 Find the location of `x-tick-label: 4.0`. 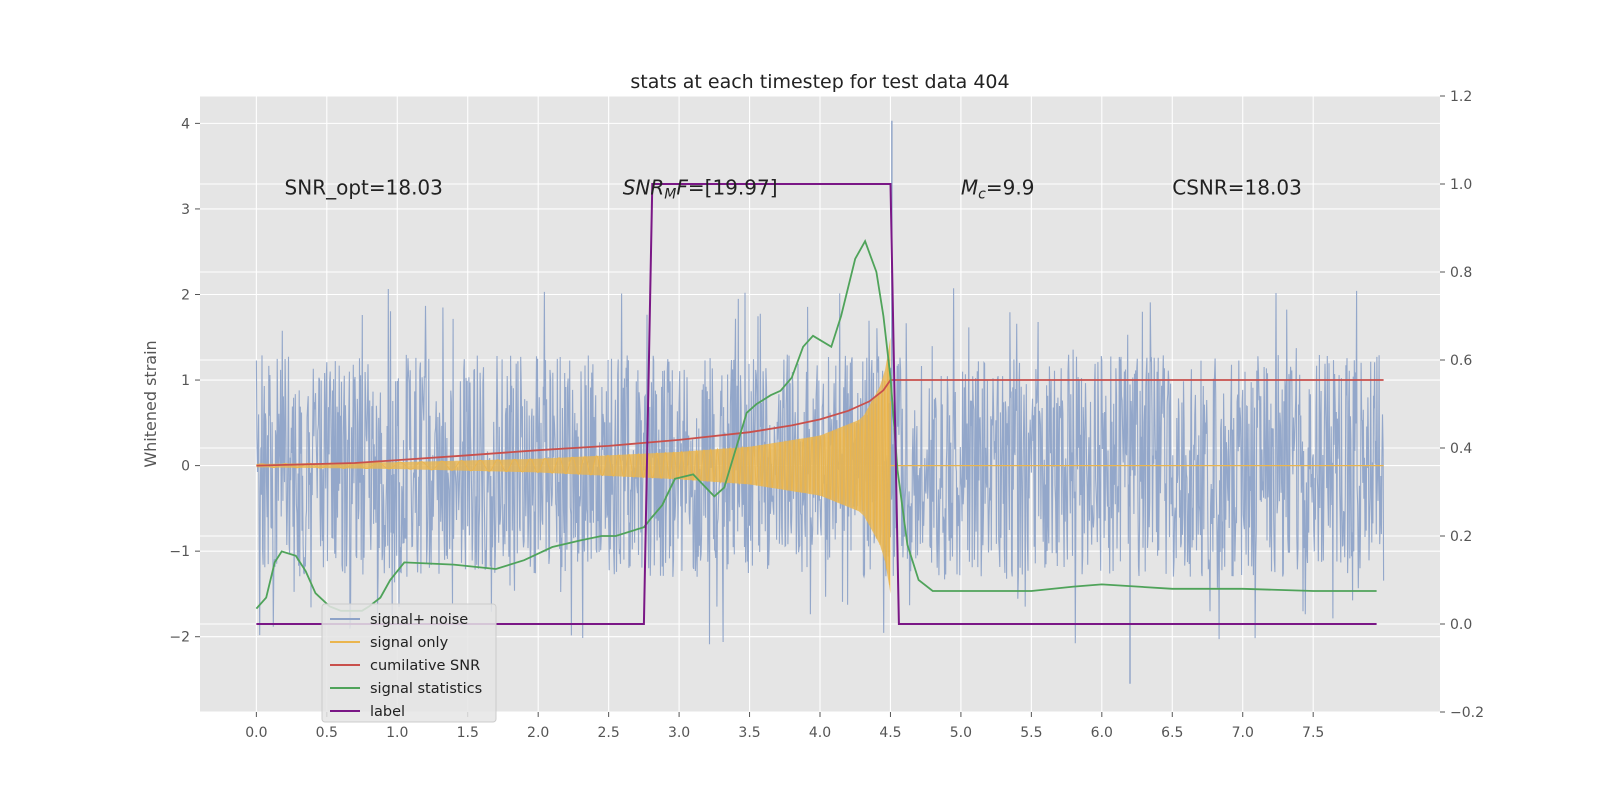

x-tick-label: 4.0 is located at coordinates (820, 733).